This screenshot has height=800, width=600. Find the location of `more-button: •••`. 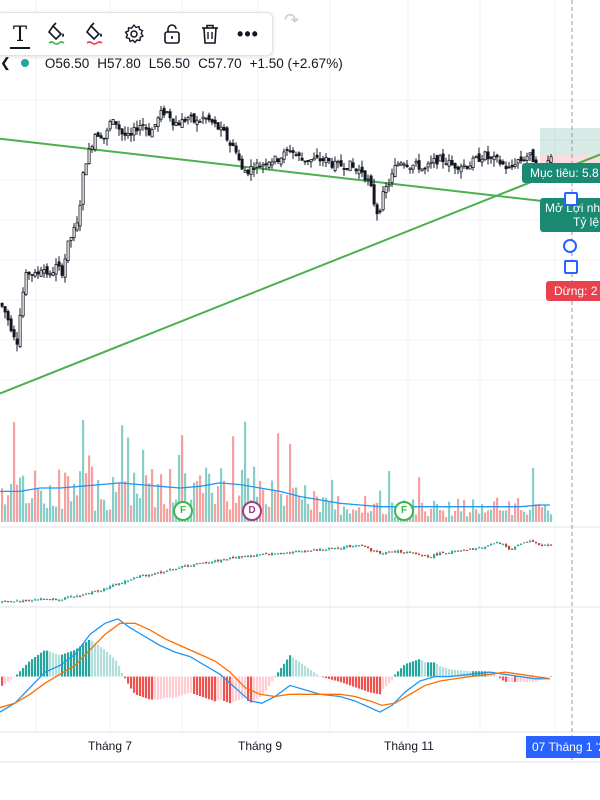

more-button: ••• is located at coordinates (248, 34).